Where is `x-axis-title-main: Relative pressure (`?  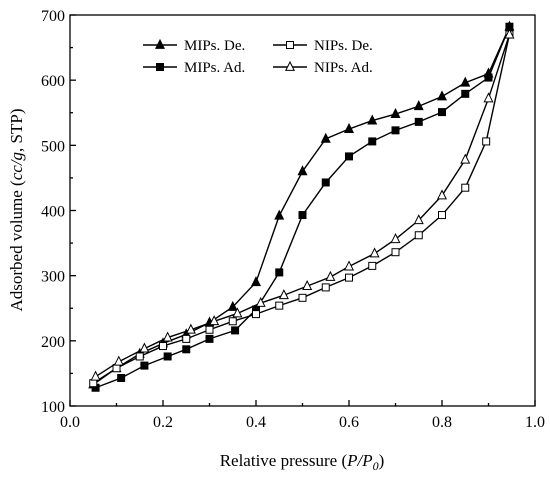
x-axis-title-main: Relative pressure ( is located at coordinates (284, 460).